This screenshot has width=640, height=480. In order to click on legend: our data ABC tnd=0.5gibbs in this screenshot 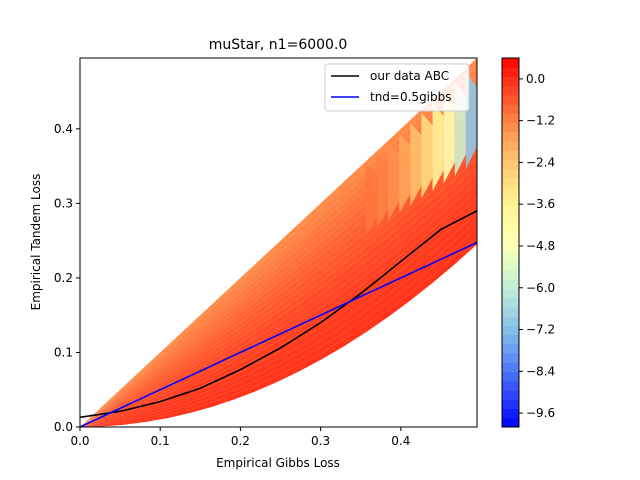, I will do `click(397, 87)`.